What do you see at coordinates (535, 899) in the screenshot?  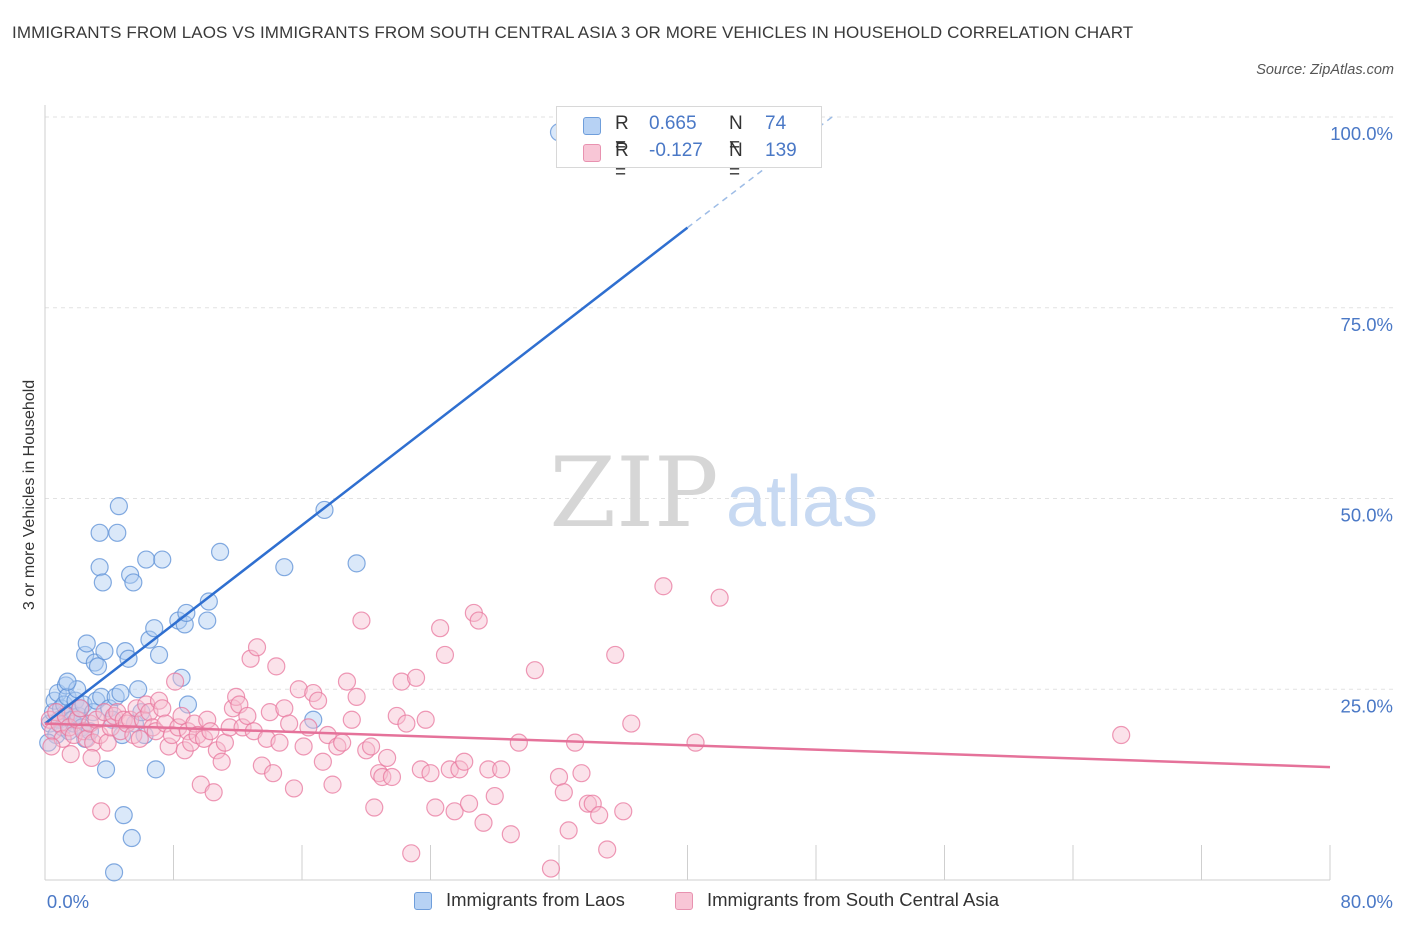 I see `bottom-legend-label-laos: Immigrants from Laos` at bounding box center [535, 899].